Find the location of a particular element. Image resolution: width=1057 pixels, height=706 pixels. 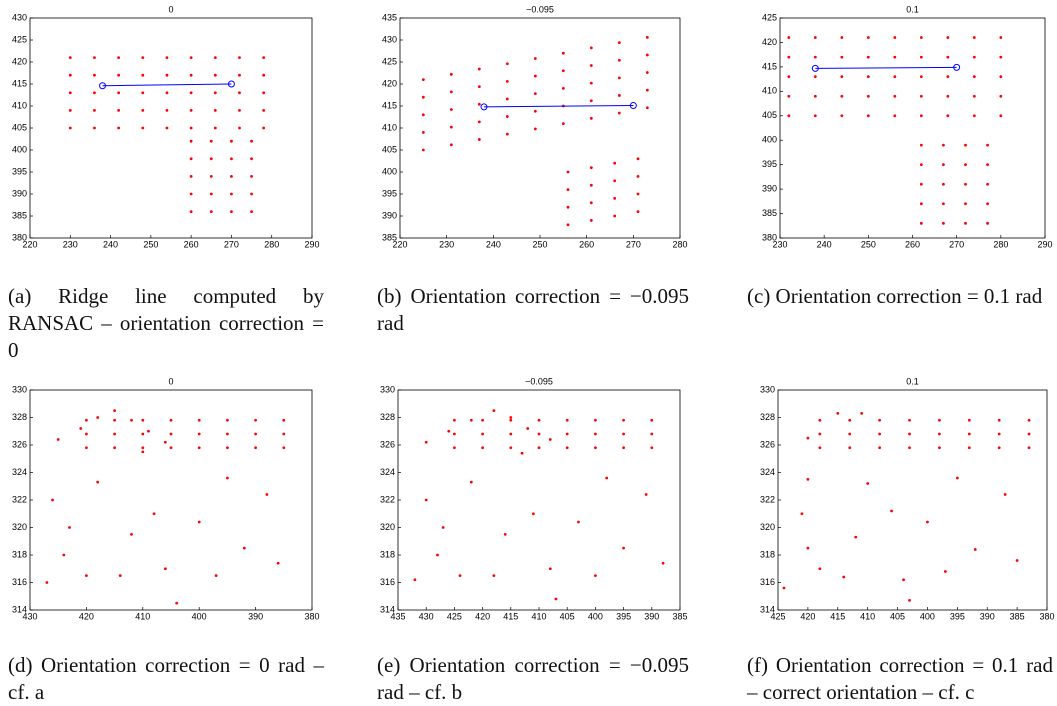

x-tick-label: 220 is located at coordinates (399, 244).